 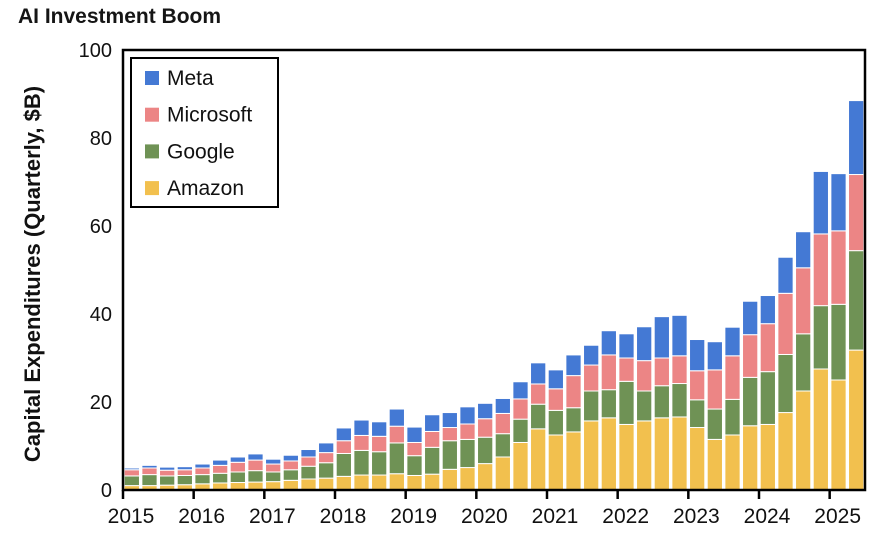 I want to click on bar-segment-microsoft-2024Q3, so click(x=803, y=301).